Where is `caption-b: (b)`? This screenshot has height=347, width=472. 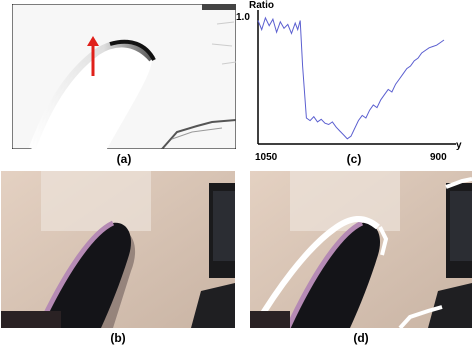 caption-b: (b) is located at coordinates (118, 338).